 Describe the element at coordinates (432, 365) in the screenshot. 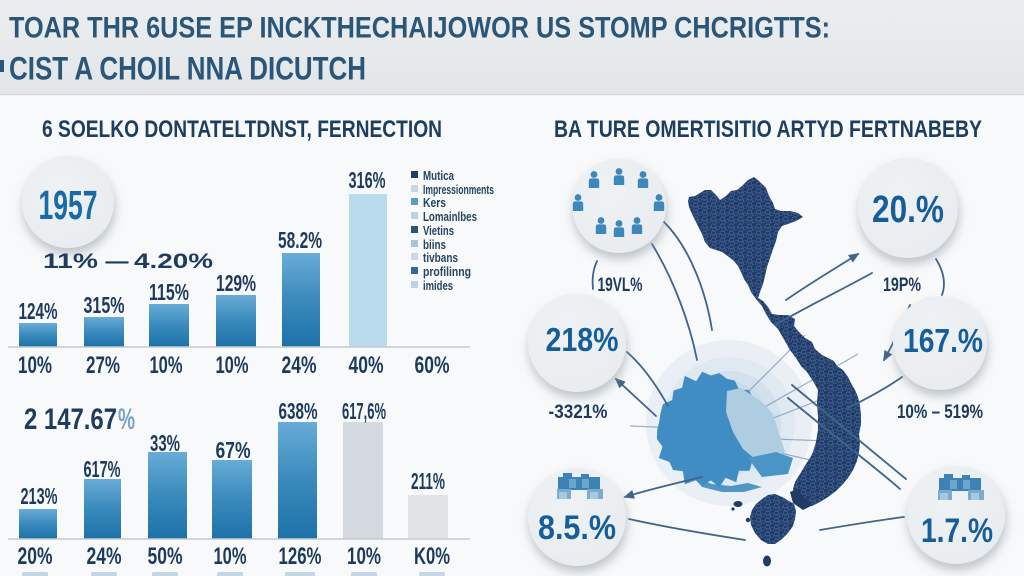

I see `svg-text: 60%` at that location.